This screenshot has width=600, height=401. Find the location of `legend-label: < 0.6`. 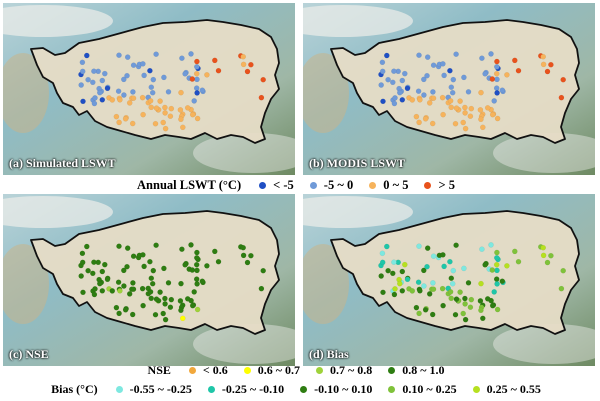

legend-label: < 0.6 is located at coordinates (215, 370).